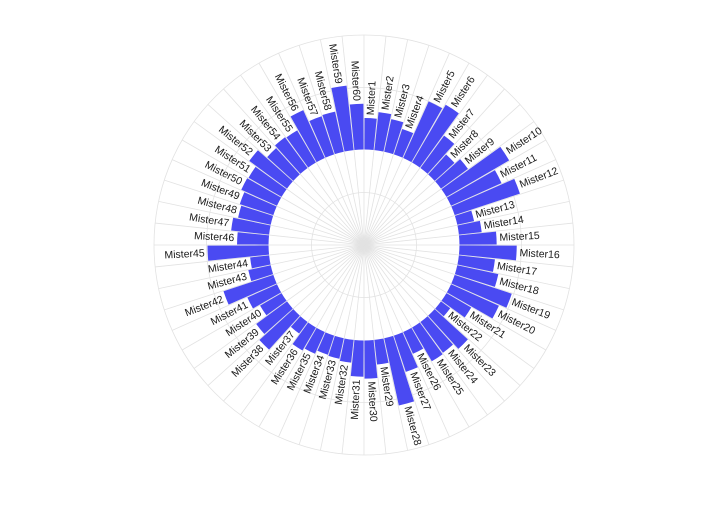  Describe the element at coordinates (355, 80) in the screenshot. I see `bar-label: Mister60` at that location.